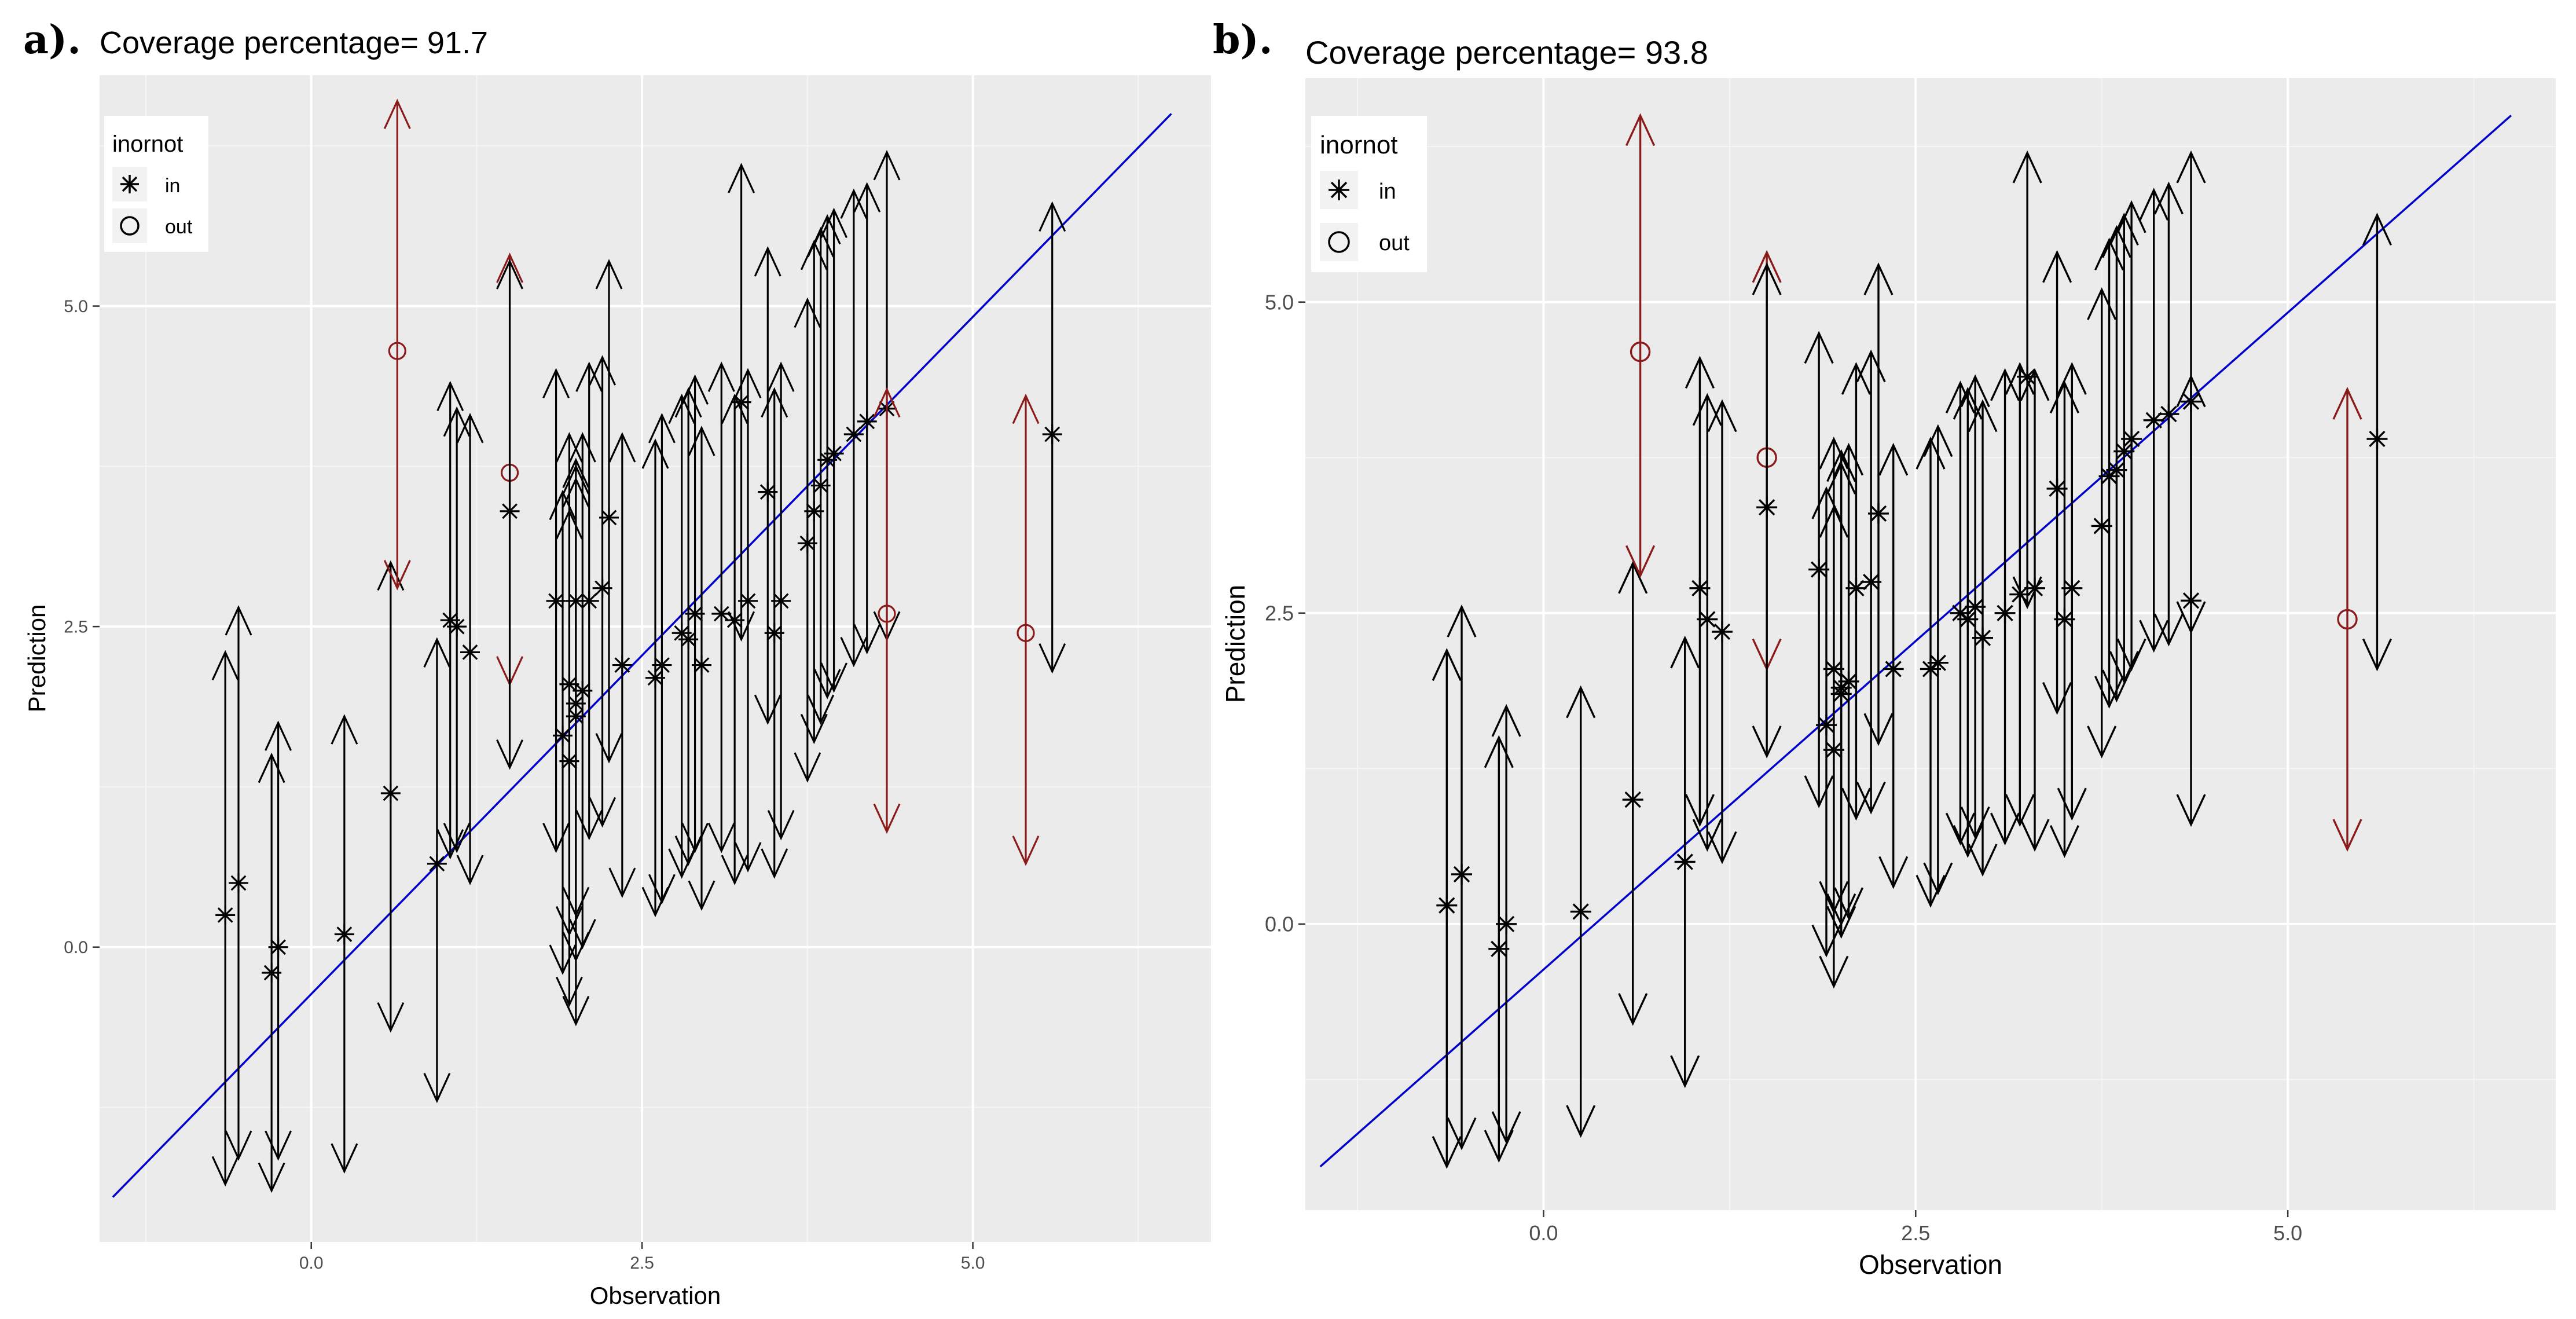 This screenshot has width=2576, height=1319. I want to click on panel-a-legend-title: inornot, so click(147, 144).